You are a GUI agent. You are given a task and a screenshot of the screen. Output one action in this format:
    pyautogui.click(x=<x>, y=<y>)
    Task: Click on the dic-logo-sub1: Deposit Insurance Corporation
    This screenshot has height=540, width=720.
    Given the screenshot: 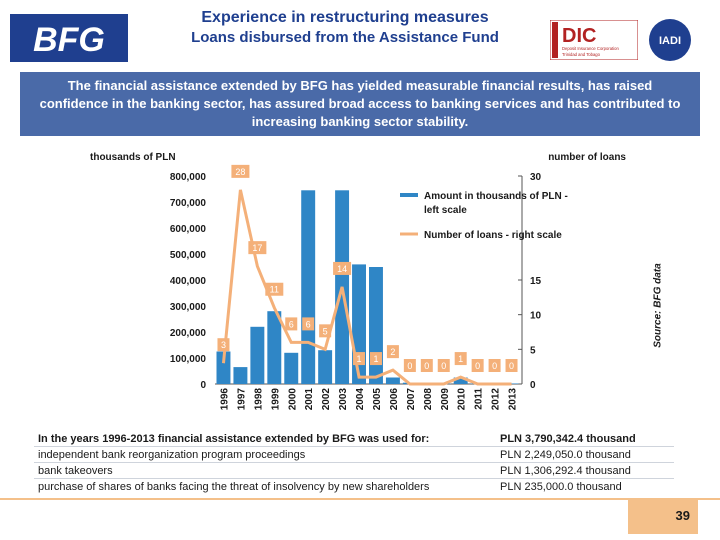 What is the action you would take?
    pyautogui.click(x=590, y=48)
    